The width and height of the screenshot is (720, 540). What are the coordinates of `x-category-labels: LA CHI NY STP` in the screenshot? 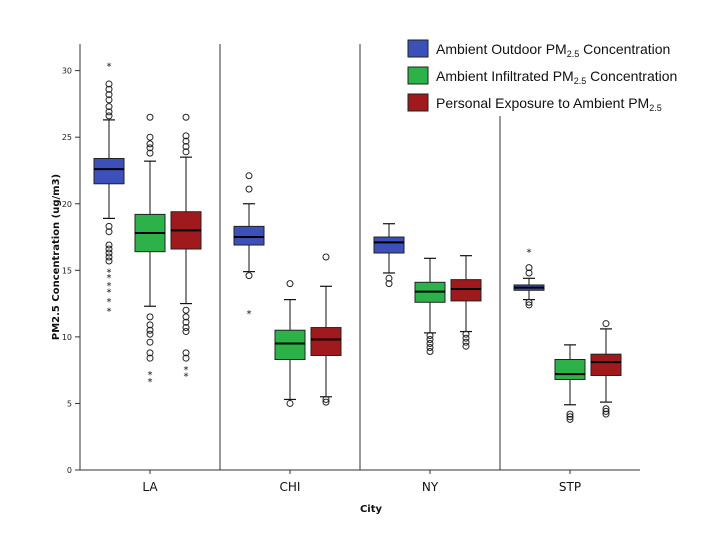 It's located at (361, 482).